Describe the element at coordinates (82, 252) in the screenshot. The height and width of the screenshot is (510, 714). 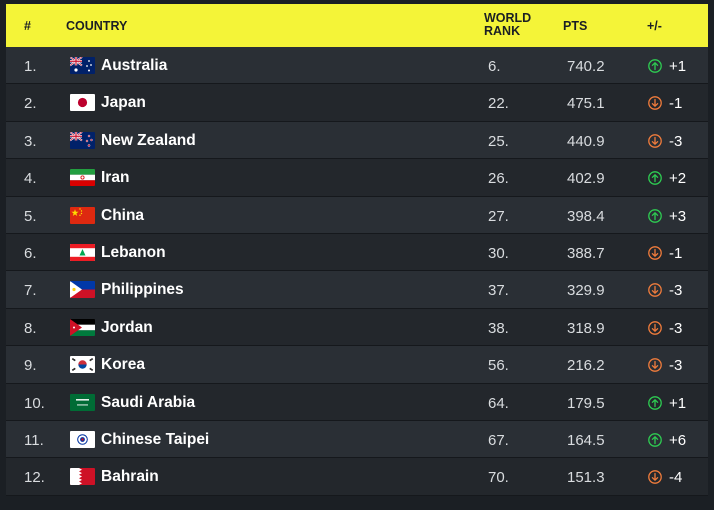
I see `lebanon-flag-icon` at that location.